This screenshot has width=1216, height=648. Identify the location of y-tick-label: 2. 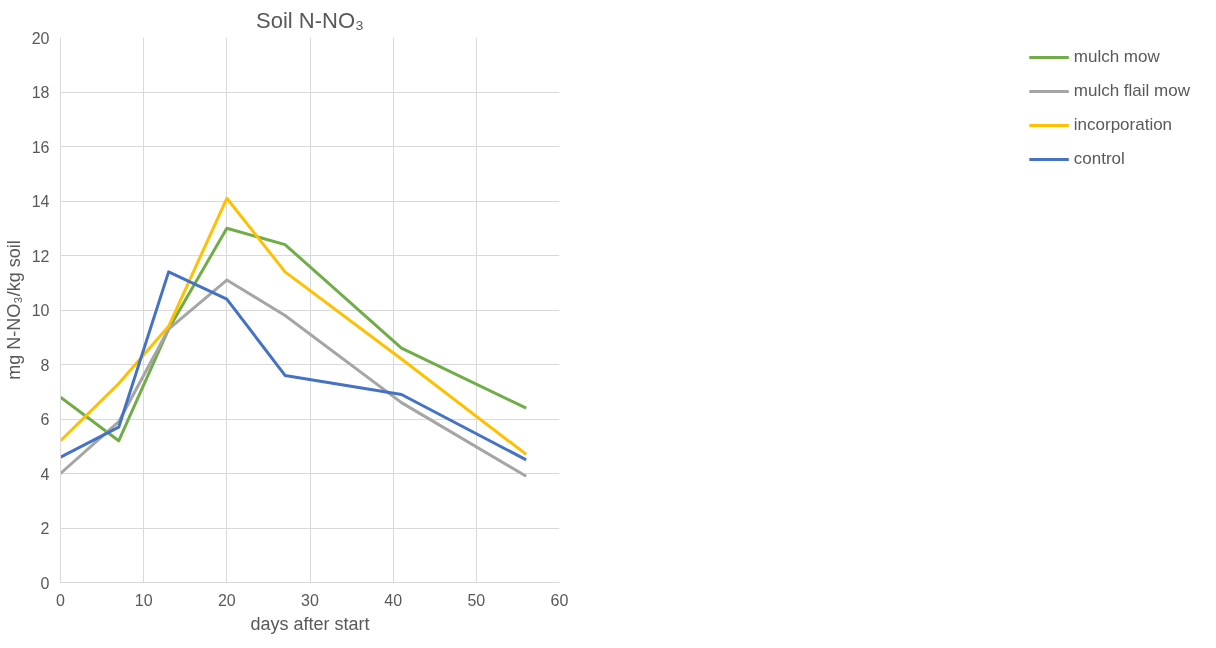
(45, 528).